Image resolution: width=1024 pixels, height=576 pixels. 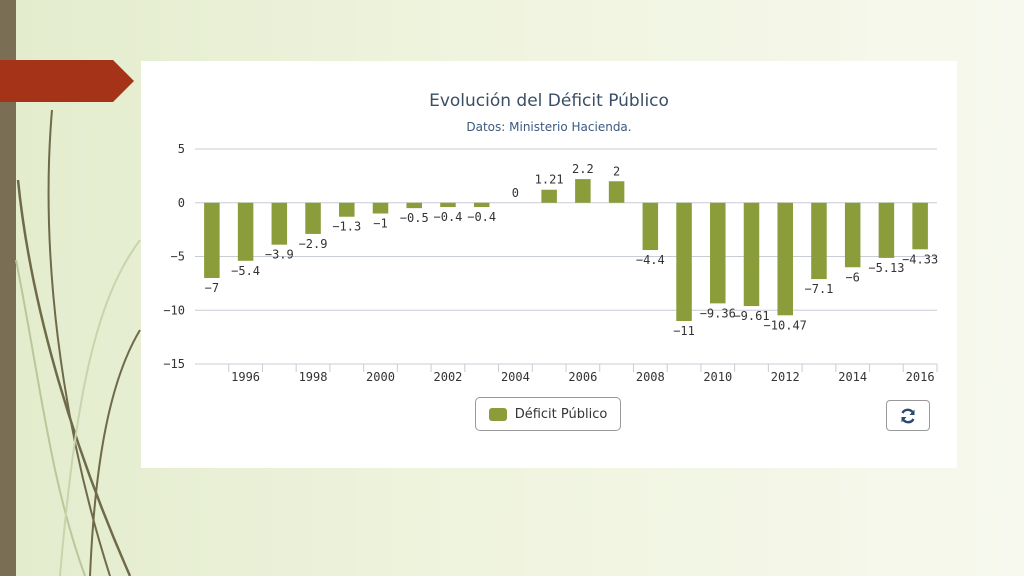 What do you see at coordinates (414, 218) in the screenshot?
I see `data-label: −0.5` at bounding box center [414, 218].